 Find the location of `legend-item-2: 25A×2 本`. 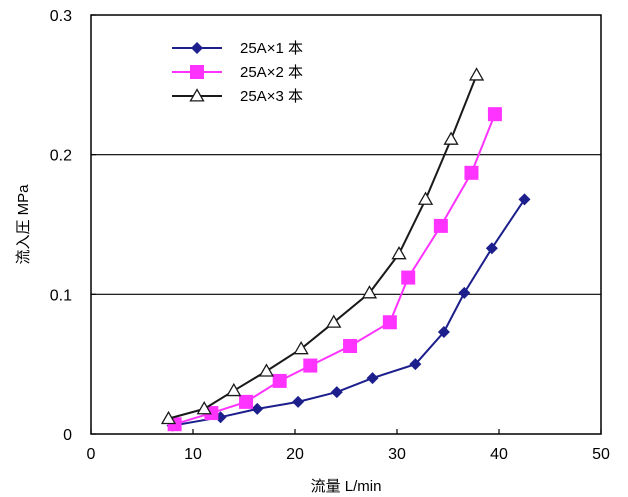

legend-item-2: 25A×2 本 is located at coordinates (237, 72).